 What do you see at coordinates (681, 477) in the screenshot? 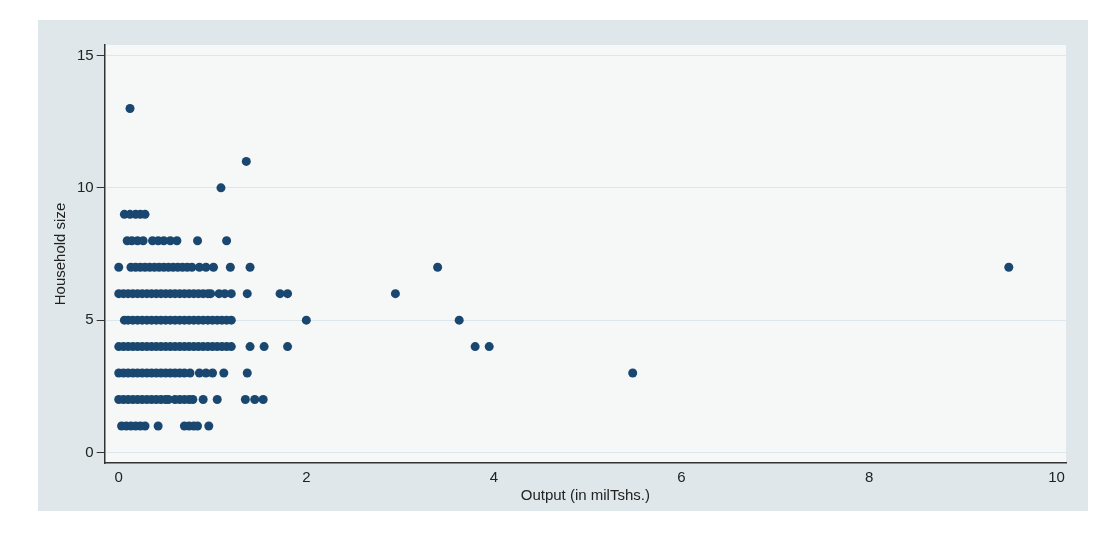
I see `x-tick-label: 6` at bounding box center [681, 477].